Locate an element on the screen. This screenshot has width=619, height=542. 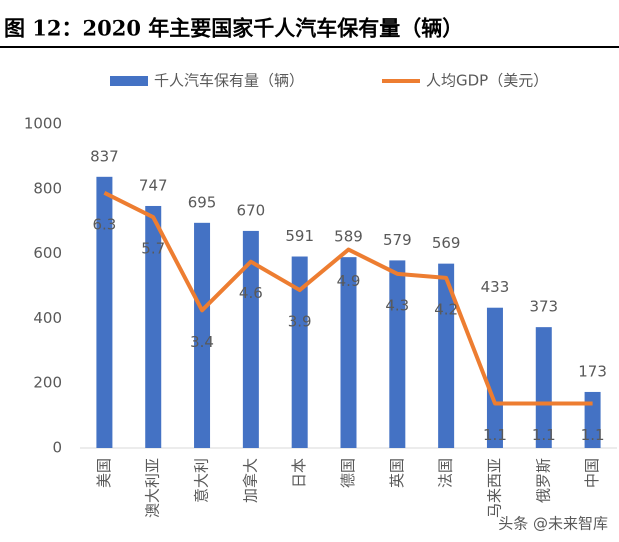
line-value-label: 4.9 is located at coordinates (349, 281).